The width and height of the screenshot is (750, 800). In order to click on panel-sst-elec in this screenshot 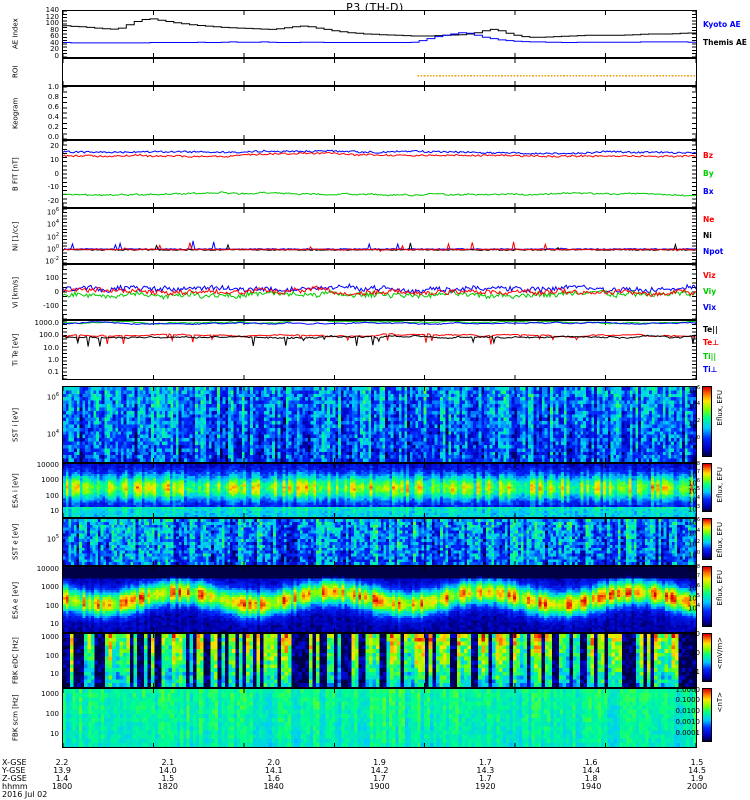, I will do `click(379, 542)`.